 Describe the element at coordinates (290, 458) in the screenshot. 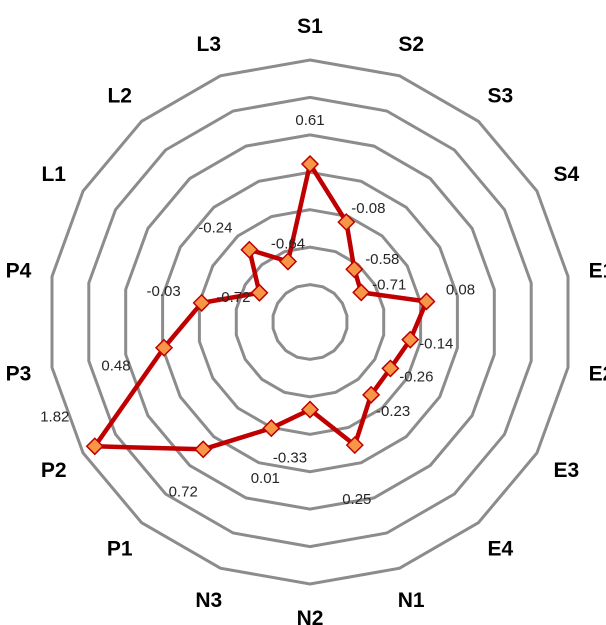

I see `data-label: -0.33` at that location.